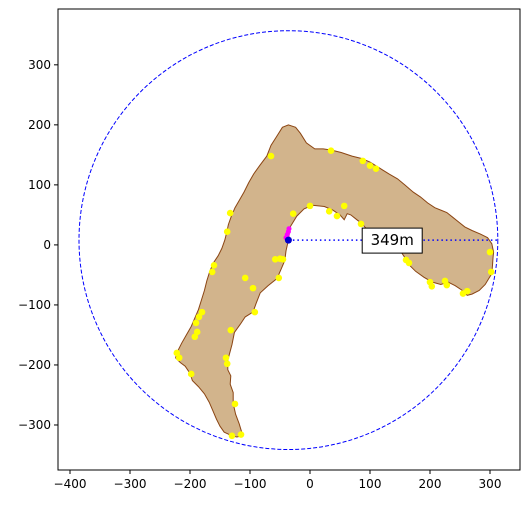  What do you see at coordinates (289, 229) in the screenshot?
I see `magenta-point` at bounding box center [289, 229].